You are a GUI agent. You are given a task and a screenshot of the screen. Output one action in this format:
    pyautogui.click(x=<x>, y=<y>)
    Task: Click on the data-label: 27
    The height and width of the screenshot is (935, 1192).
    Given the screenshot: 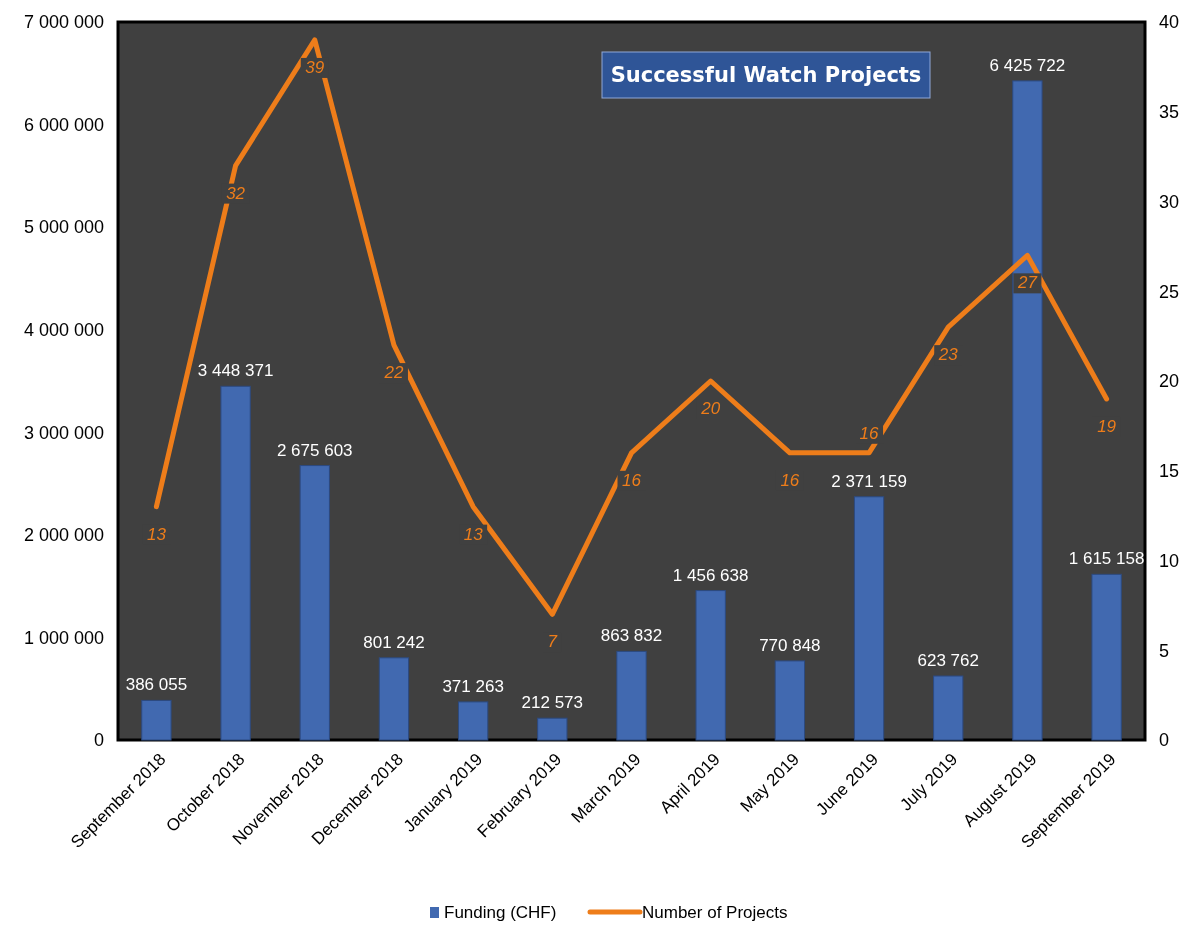 What is the action you would take?
    pyautogui.click(x=1027, y=283)
    